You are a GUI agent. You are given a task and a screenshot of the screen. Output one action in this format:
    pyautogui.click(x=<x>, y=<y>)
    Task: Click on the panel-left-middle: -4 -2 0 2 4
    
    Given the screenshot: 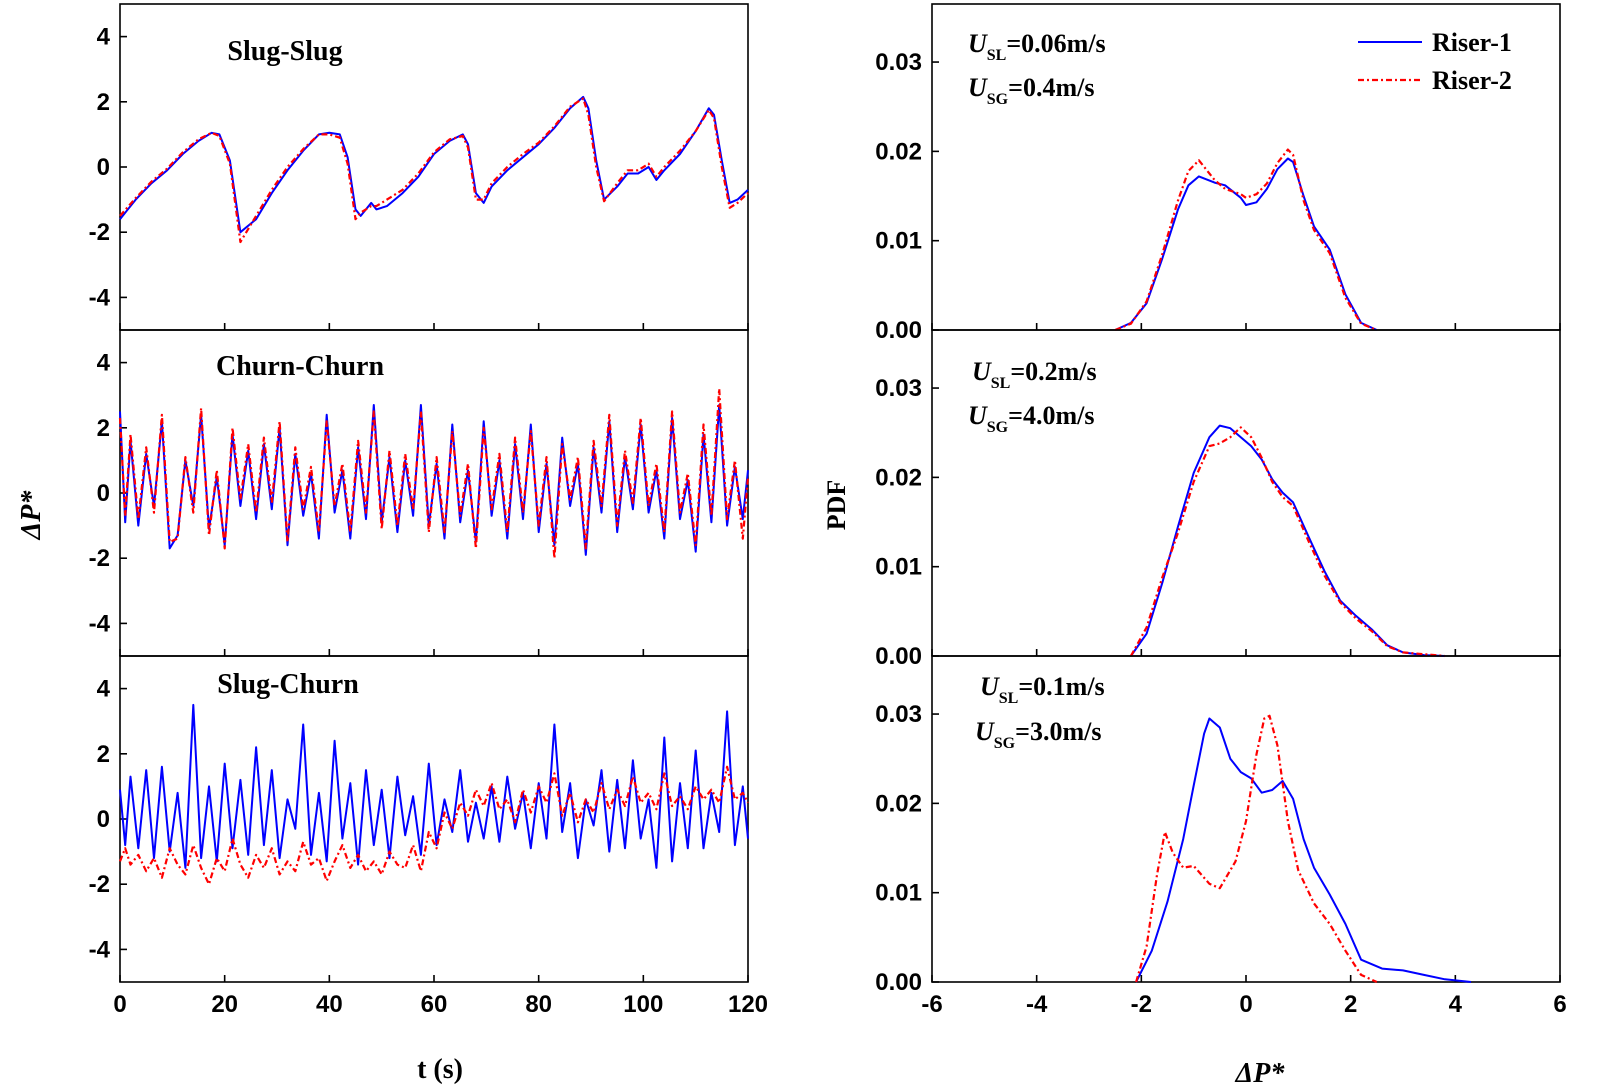 What is the action you would take?
    pyautogui.click(x=419, y=493)
    